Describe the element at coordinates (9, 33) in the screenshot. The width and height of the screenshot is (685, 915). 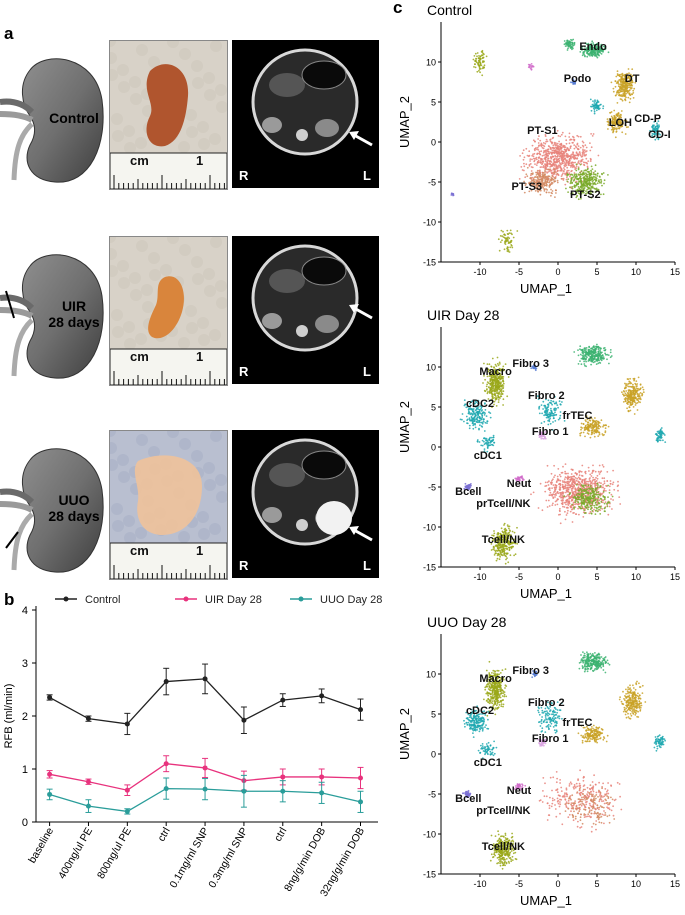
I see `panel-label-a: a` at that location.